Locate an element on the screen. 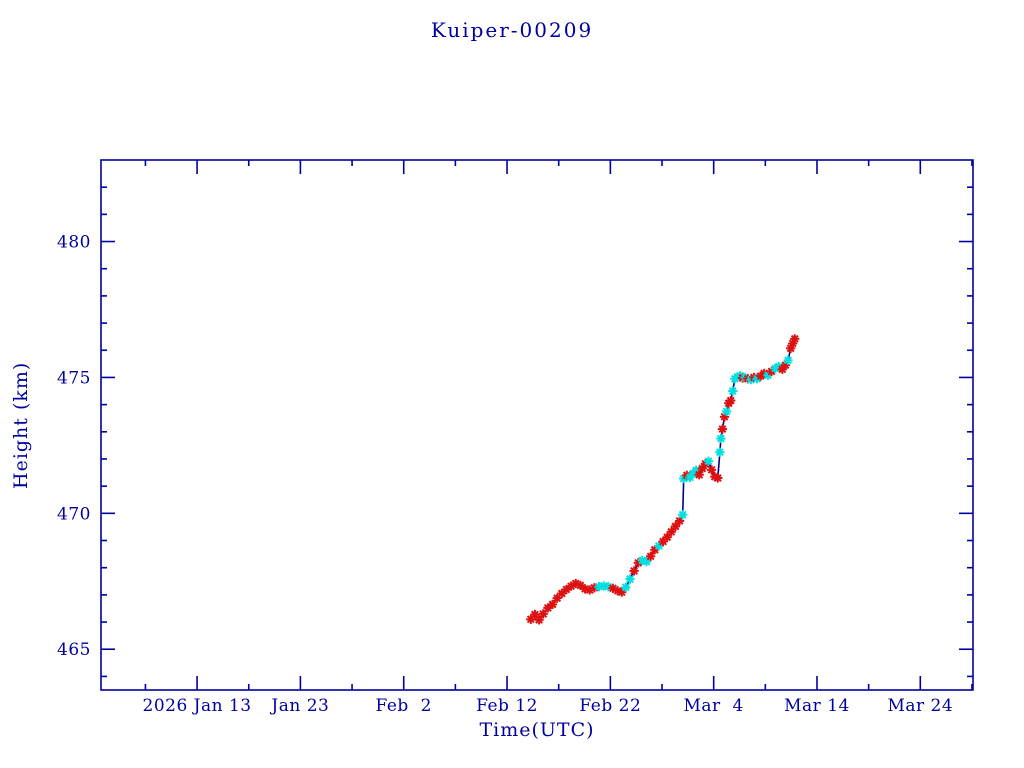 This screenshot has width=1024, height=768. svg-text: Feb 2 is located at coordinates (404, 706).